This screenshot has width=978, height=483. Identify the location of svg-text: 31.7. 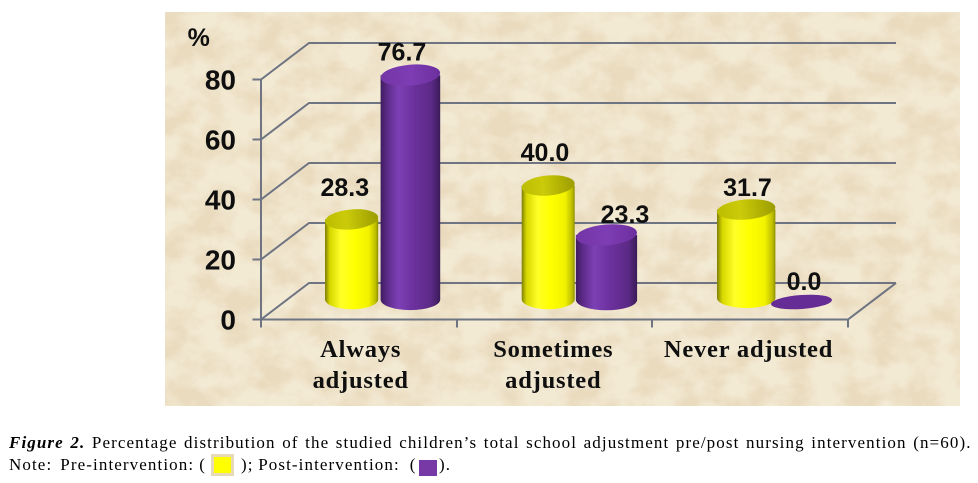
(747, 188).